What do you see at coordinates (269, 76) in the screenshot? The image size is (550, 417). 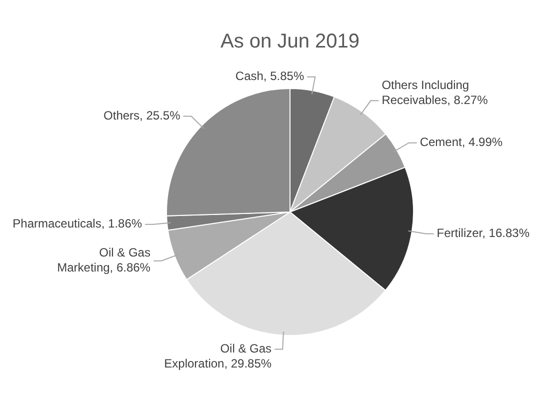 I see `slice-label: Cash, 5.85%` at bounding box center [269, 76].